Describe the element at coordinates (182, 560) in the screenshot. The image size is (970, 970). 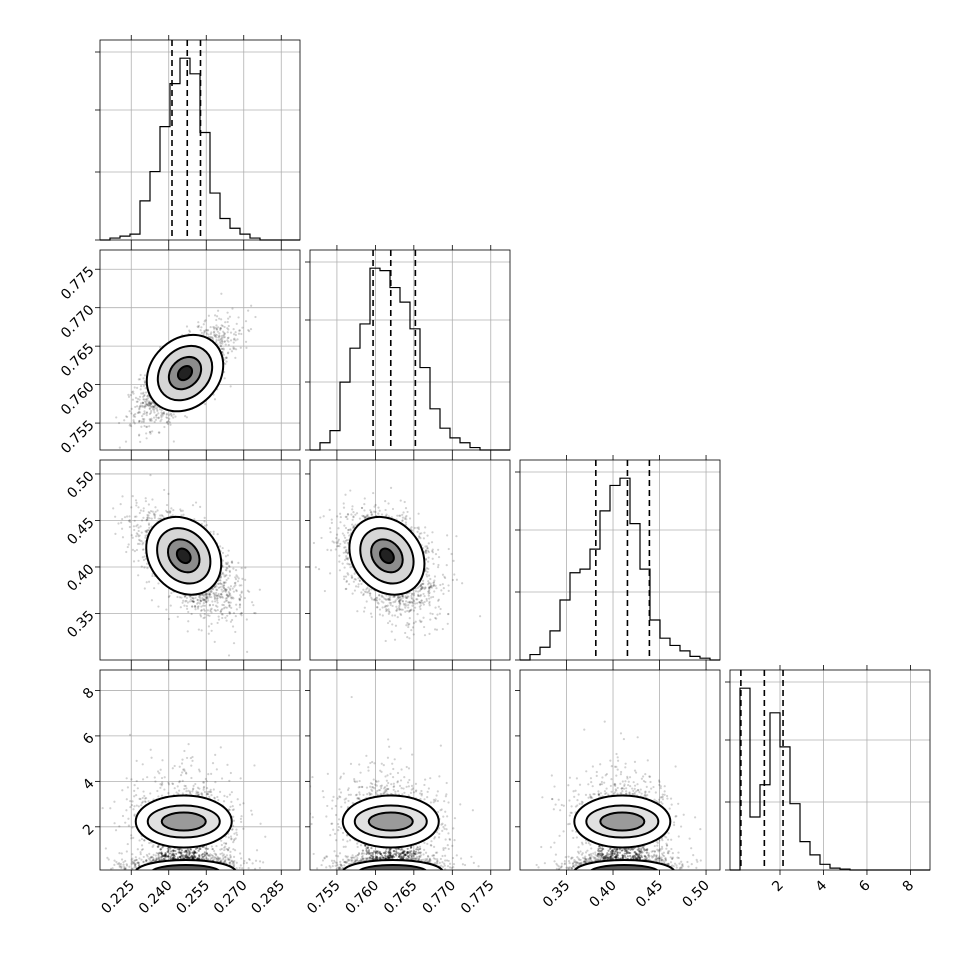
I see `scatter-panel-2-0: 0.350.400.450.50` at that location.